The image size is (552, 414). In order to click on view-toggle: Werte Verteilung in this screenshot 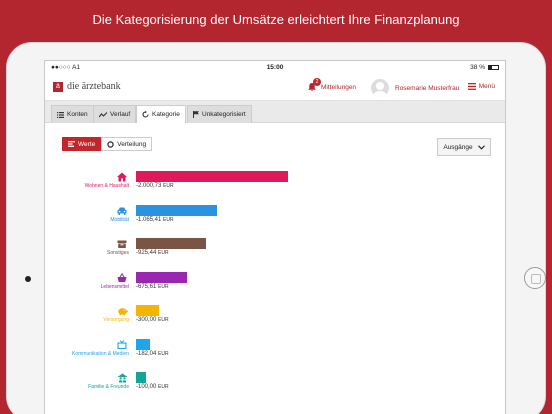, I will do `click(107, 144)`.